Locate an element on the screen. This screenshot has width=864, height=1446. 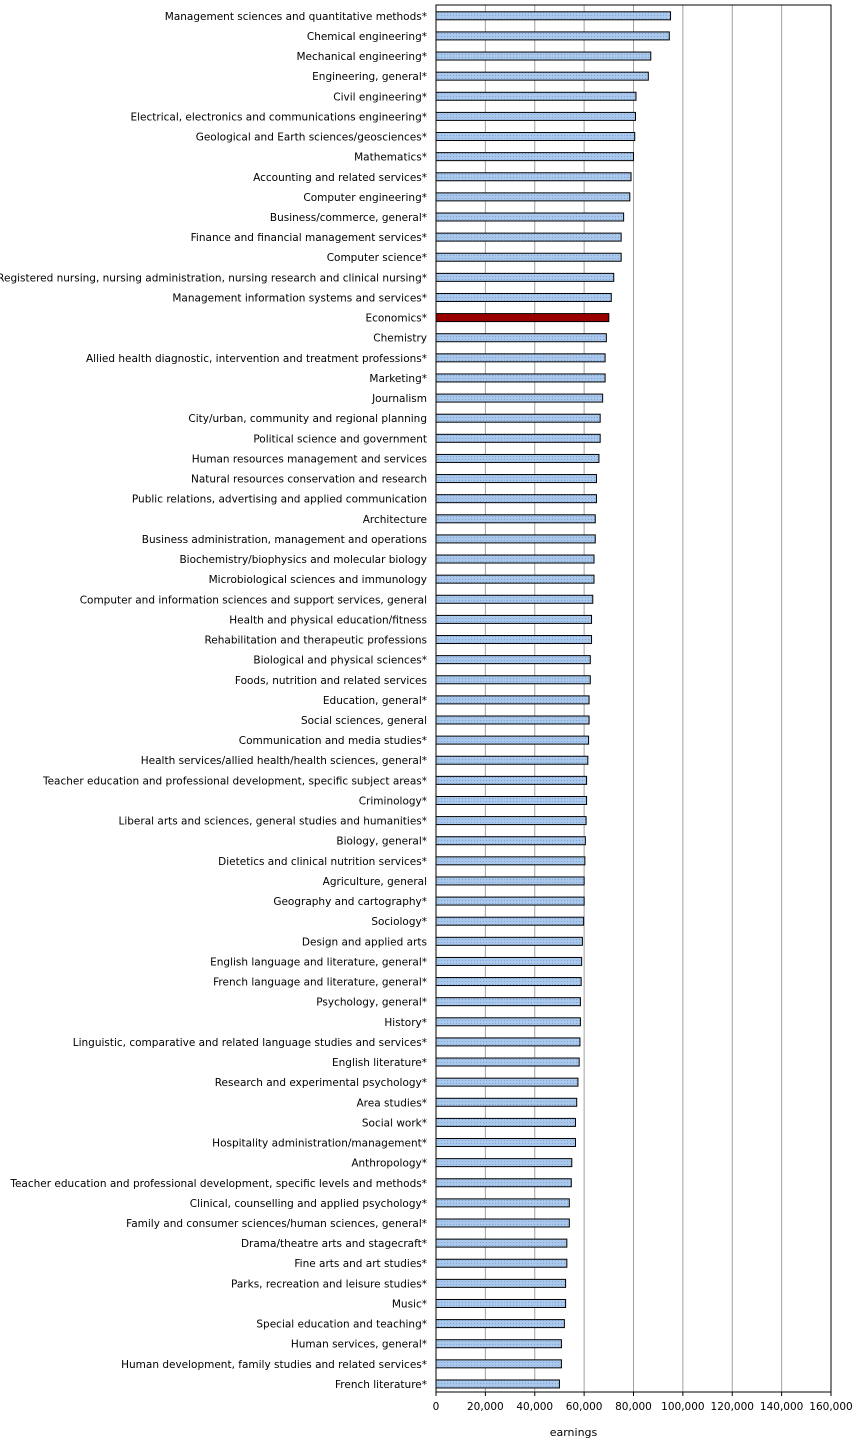
category-label: Human services, general* is located at coordinates (359, 1345).